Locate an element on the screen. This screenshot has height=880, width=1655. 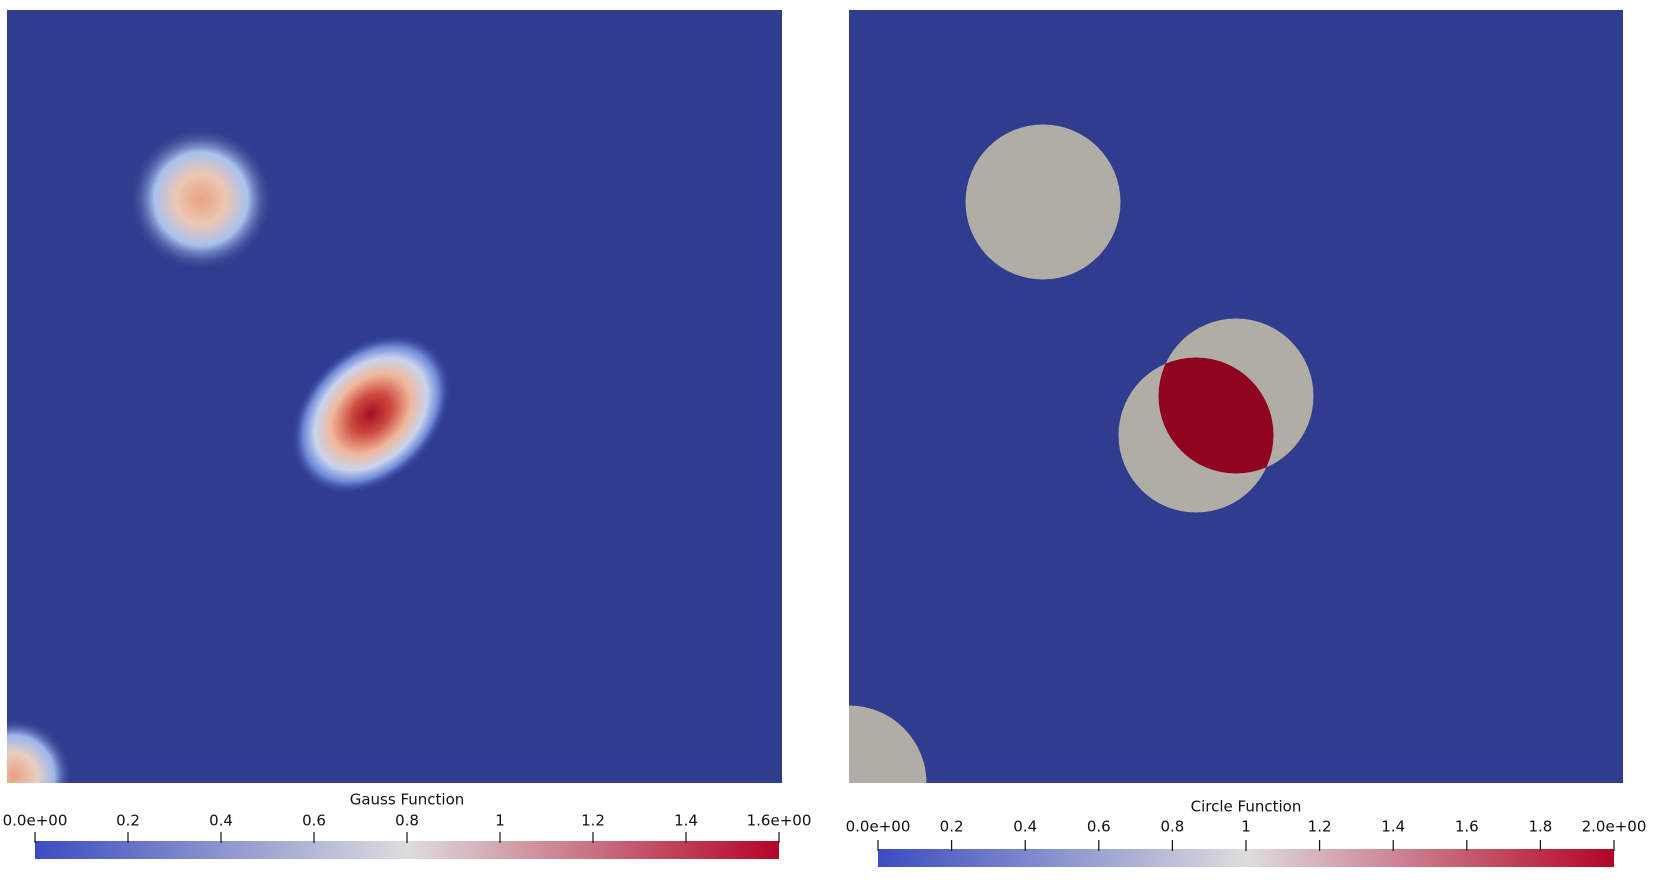
colorbar-title: Gauss Function is located at coordinates (407, 800).